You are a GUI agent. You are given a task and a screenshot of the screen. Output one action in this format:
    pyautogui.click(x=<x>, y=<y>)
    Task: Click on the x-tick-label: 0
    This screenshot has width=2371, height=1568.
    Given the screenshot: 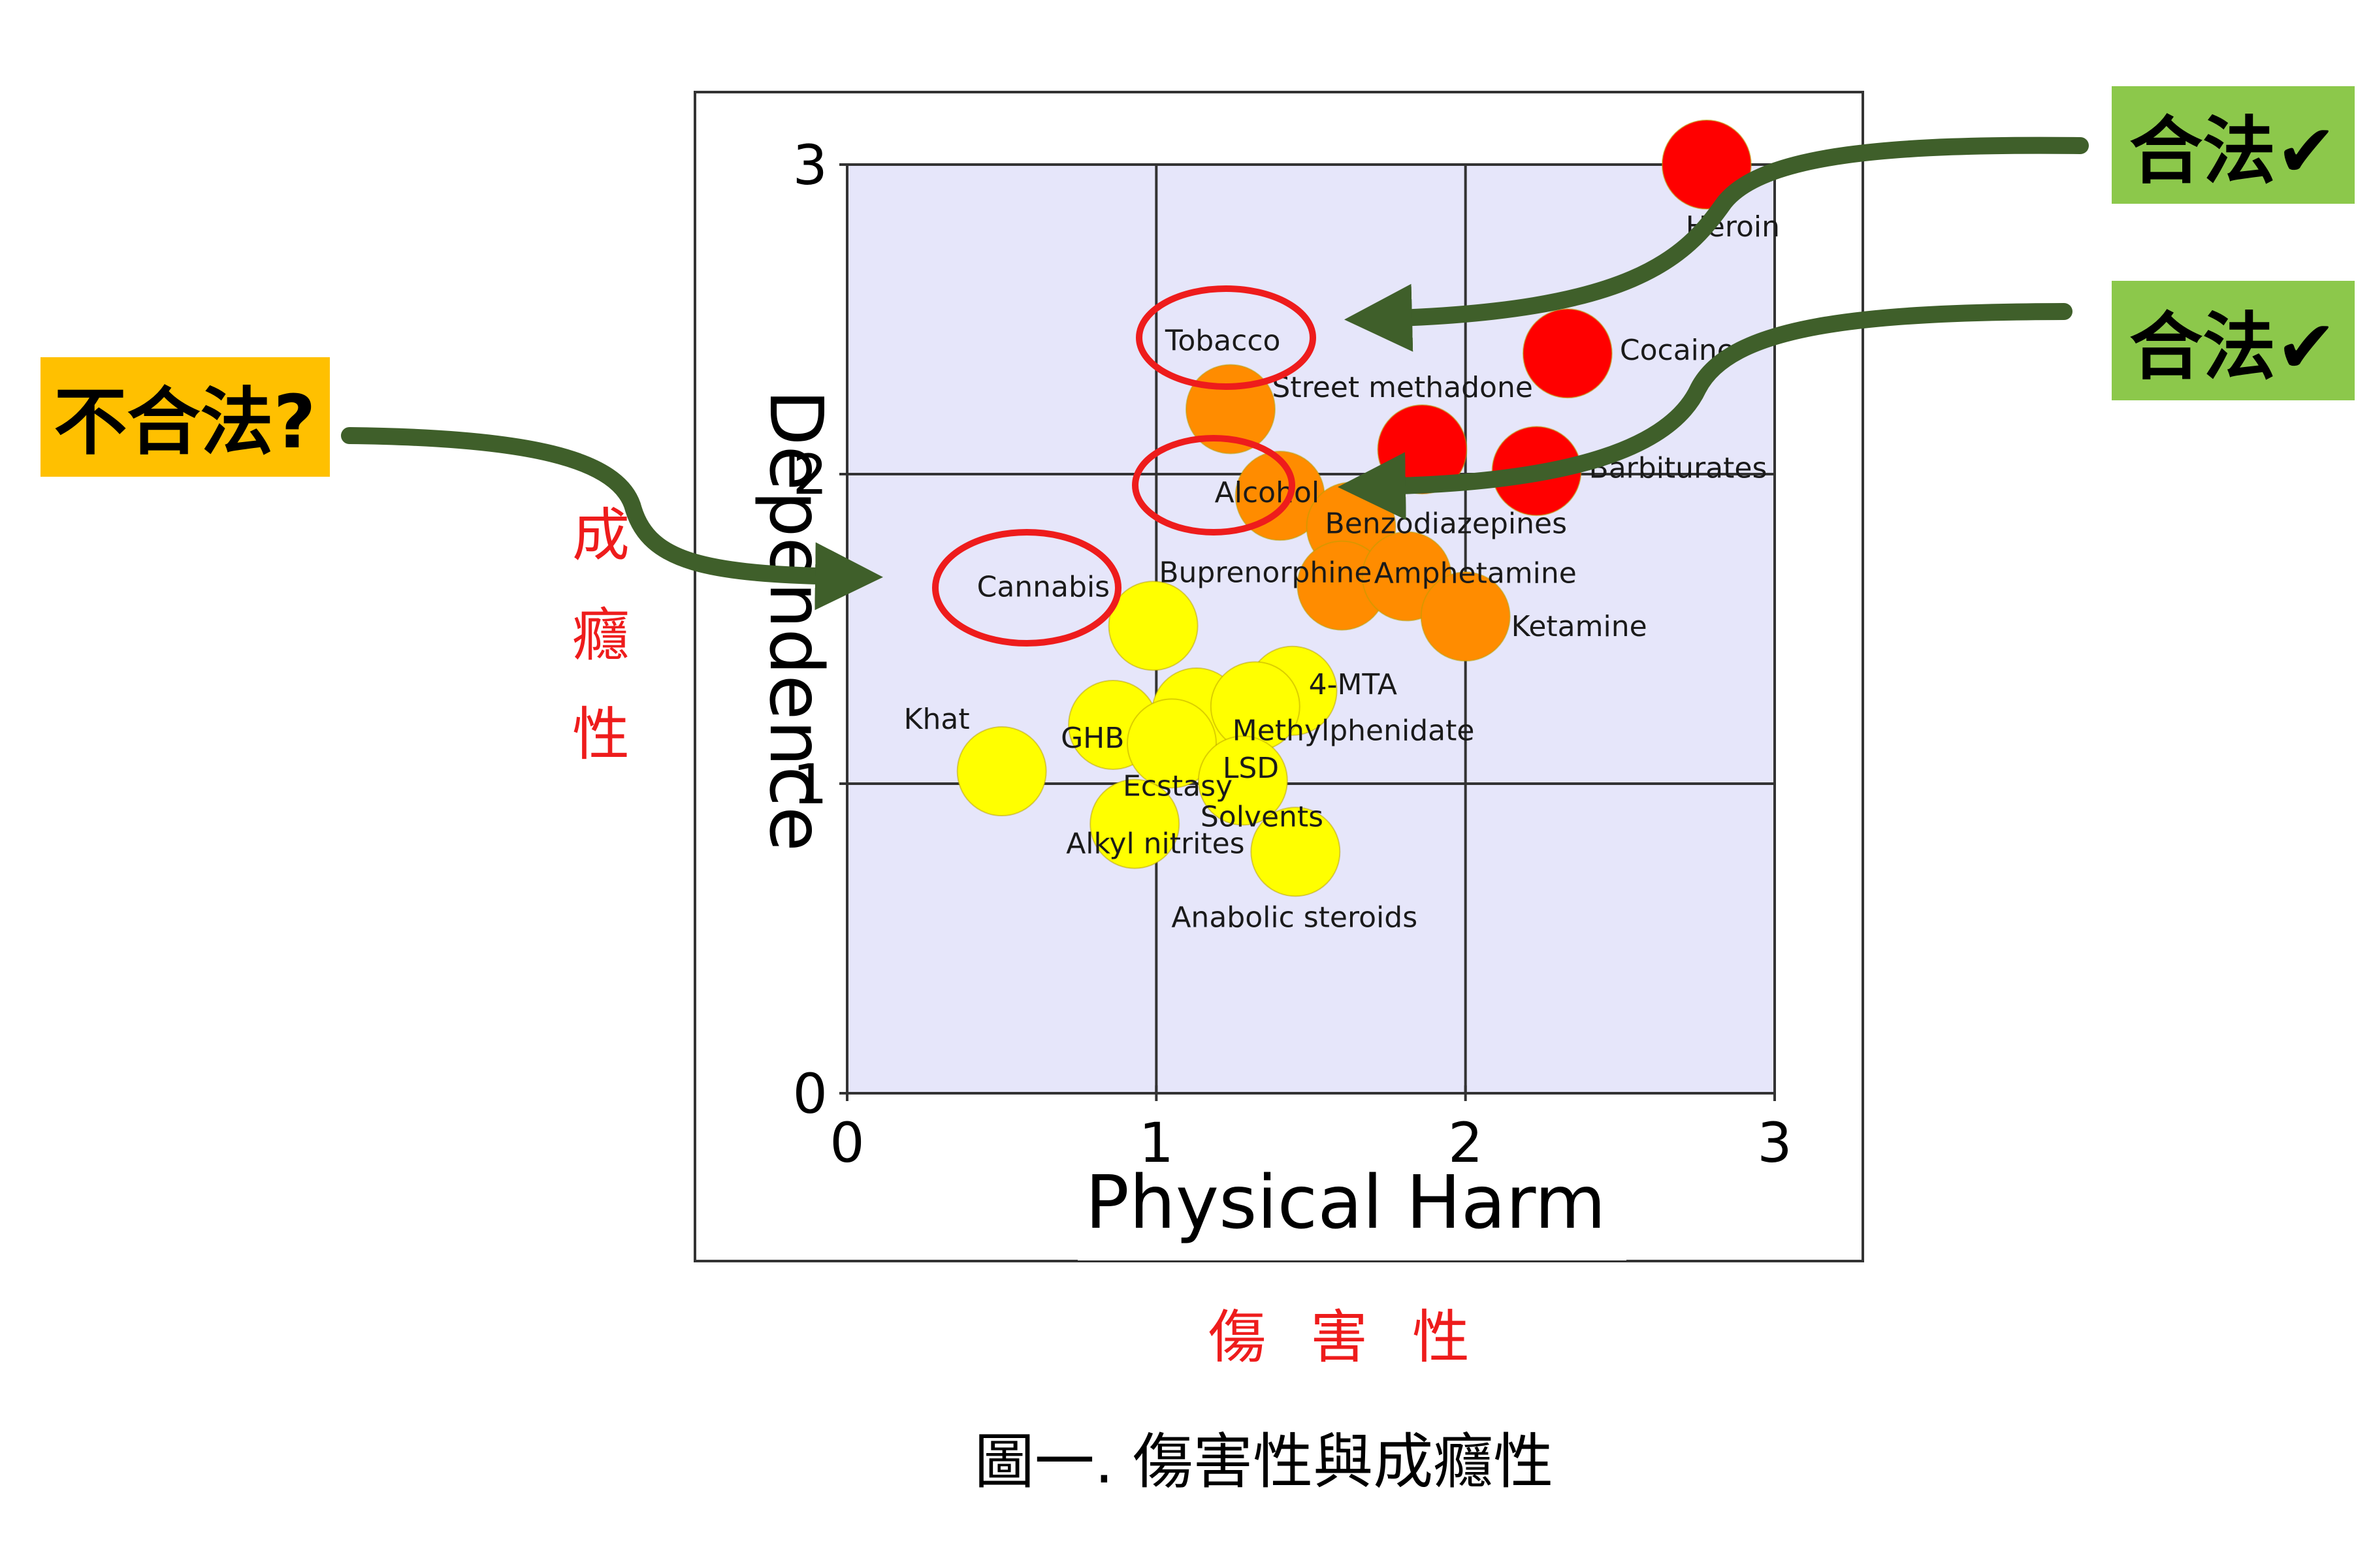 What is the action you would take?
    pyautogui.click(x=847, y=1143)
    